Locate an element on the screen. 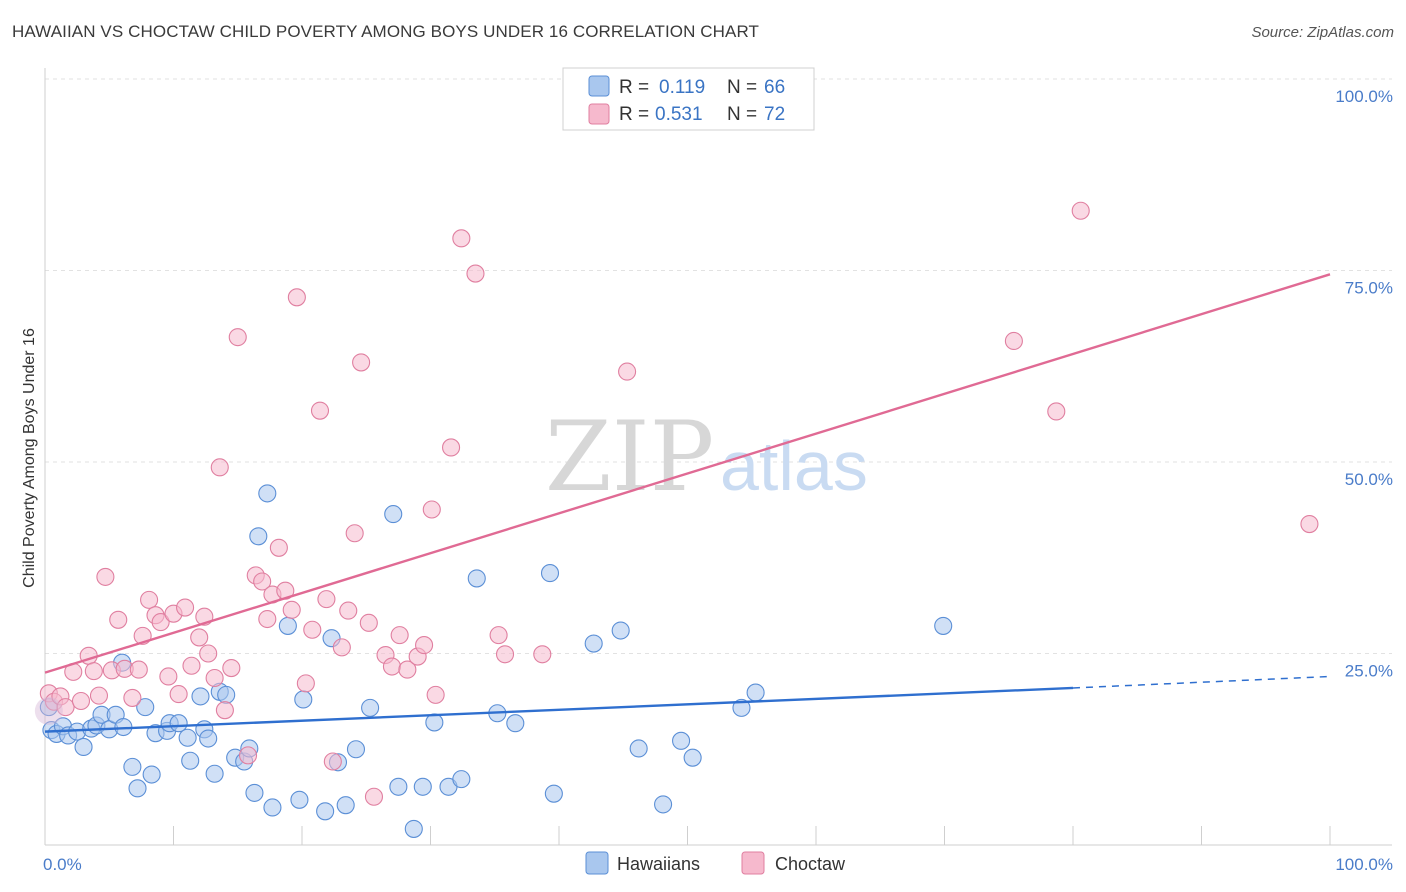 Image resolution: width=1406 pixels, height=892 pixels. y-tick-label: 25.0% is located at coordinates (1369, 671).